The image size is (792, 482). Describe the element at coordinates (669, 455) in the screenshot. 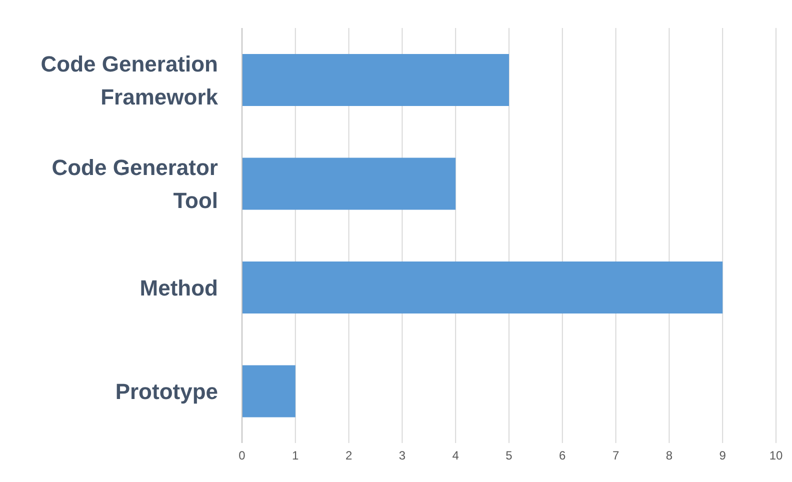

I see `x-tick-label: 8` at that location.